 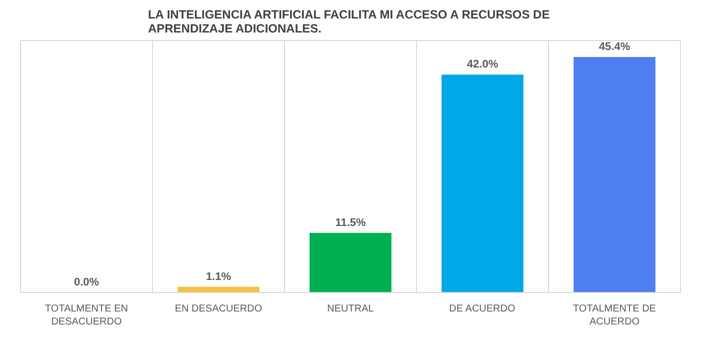 What do you see at coordinates (482, 309) in the screenshot?
I see `x-tick-label: DE ACUERDO` at bounding box center [482, 309].